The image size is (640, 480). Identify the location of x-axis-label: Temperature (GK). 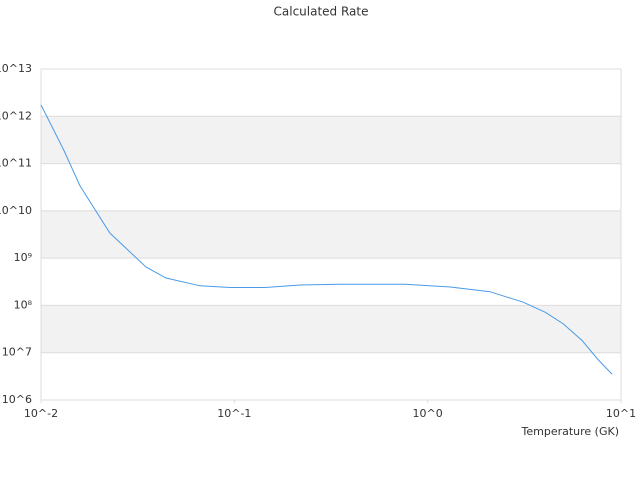
(570, 431).